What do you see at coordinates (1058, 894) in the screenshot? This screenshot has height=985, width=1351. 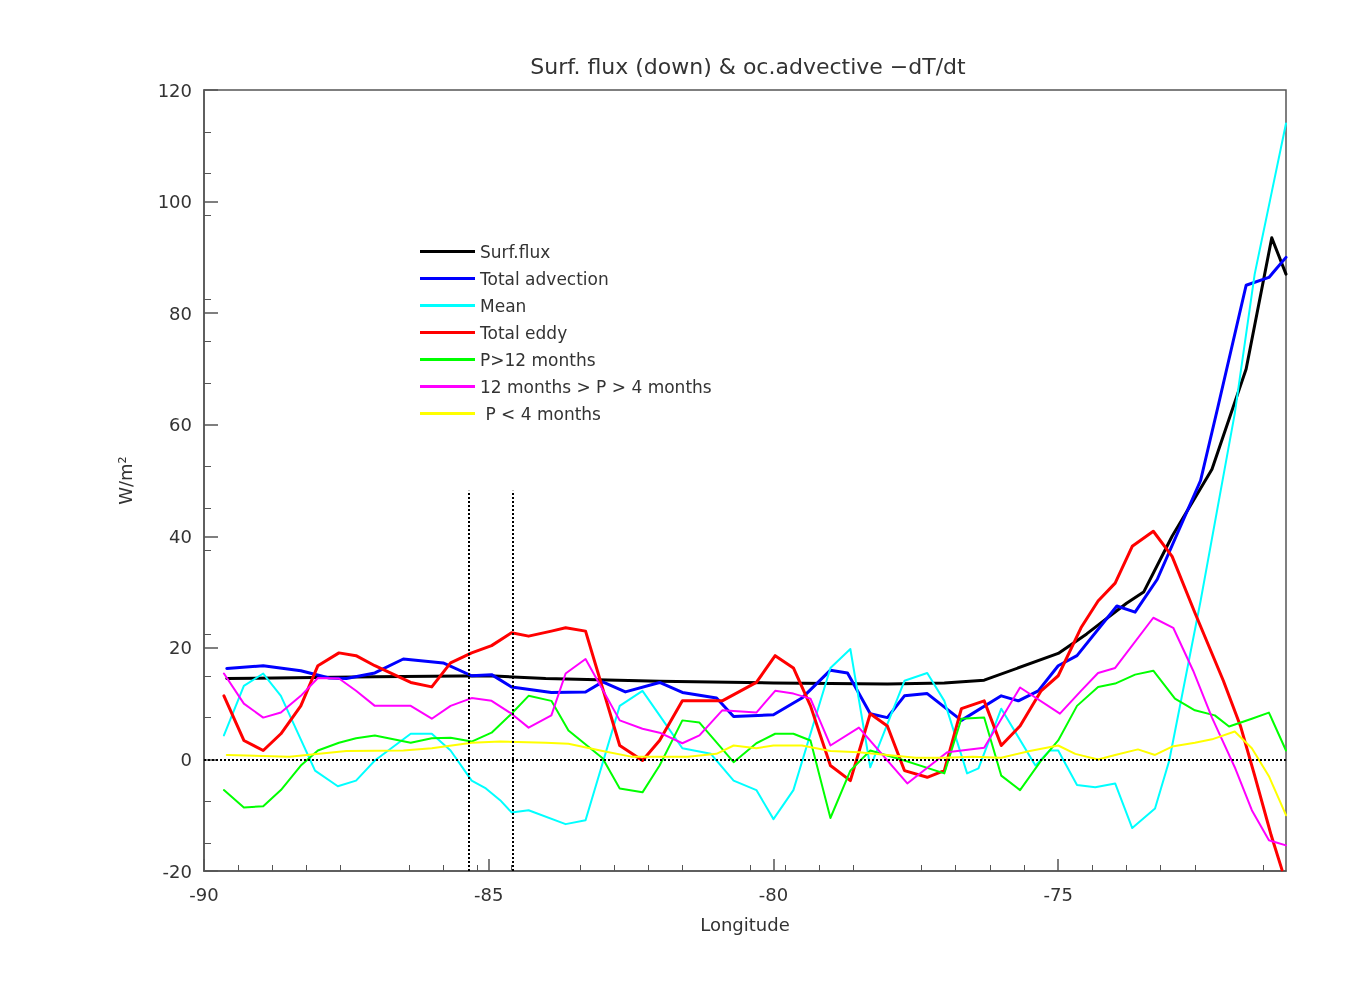 I see `x-tick-label: -75` at bounding box center [1058, 894].